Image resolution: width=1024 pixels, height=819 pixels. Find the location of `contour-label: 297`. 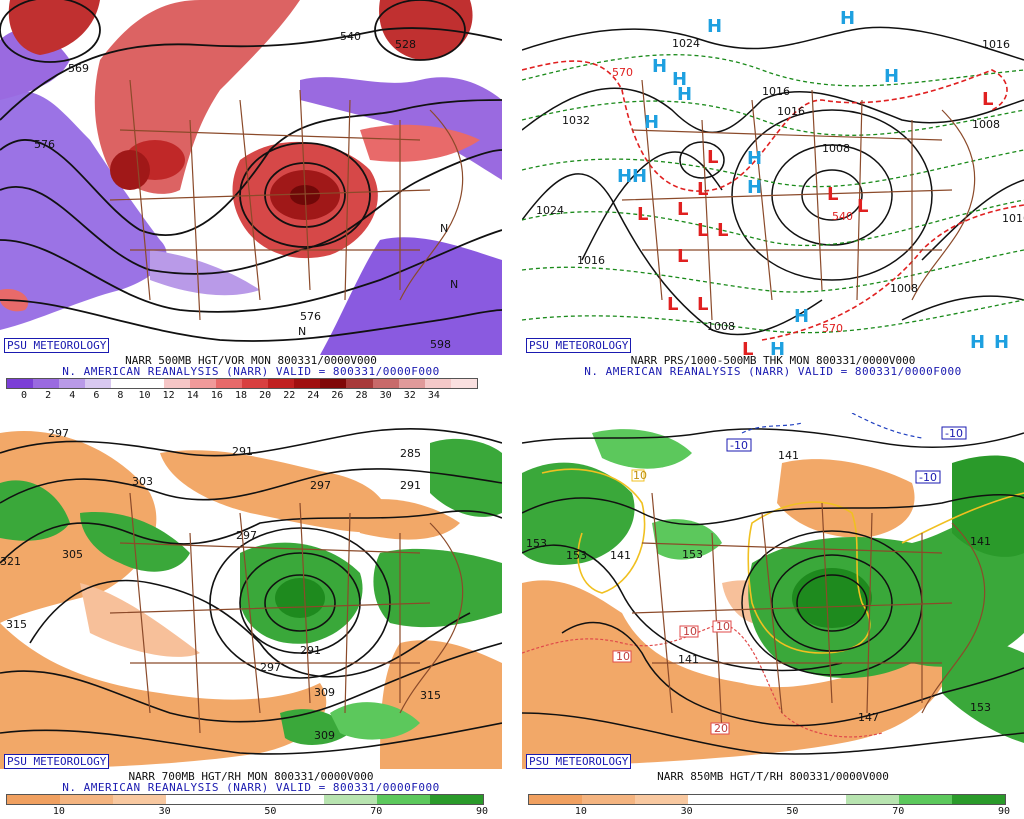

contour-label: 297 is located at coordinates (320, 485).